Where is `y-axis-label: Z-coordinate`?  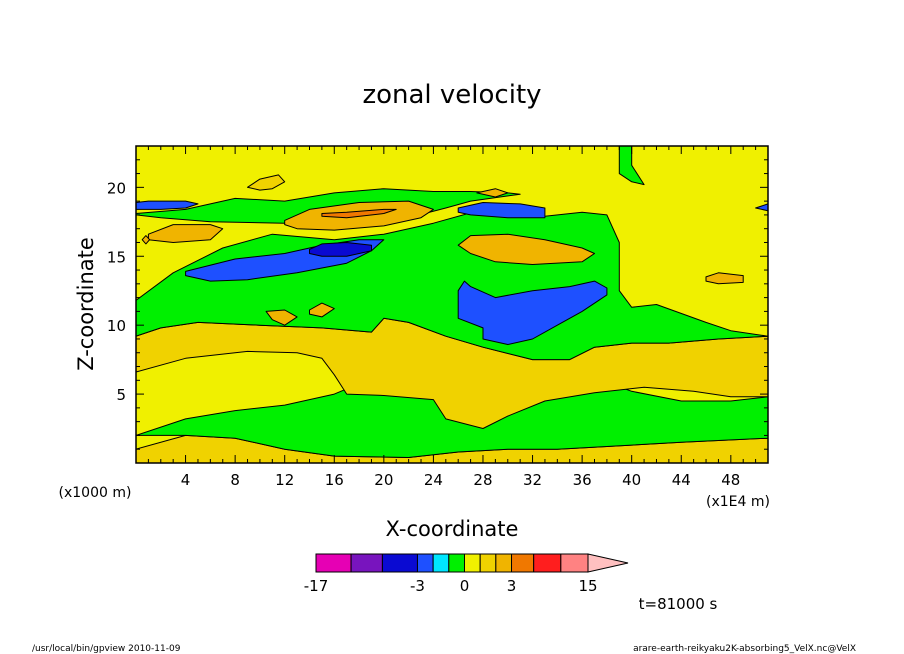 y-axis-label: Z-coordinate is located at coordinates (86, 304).